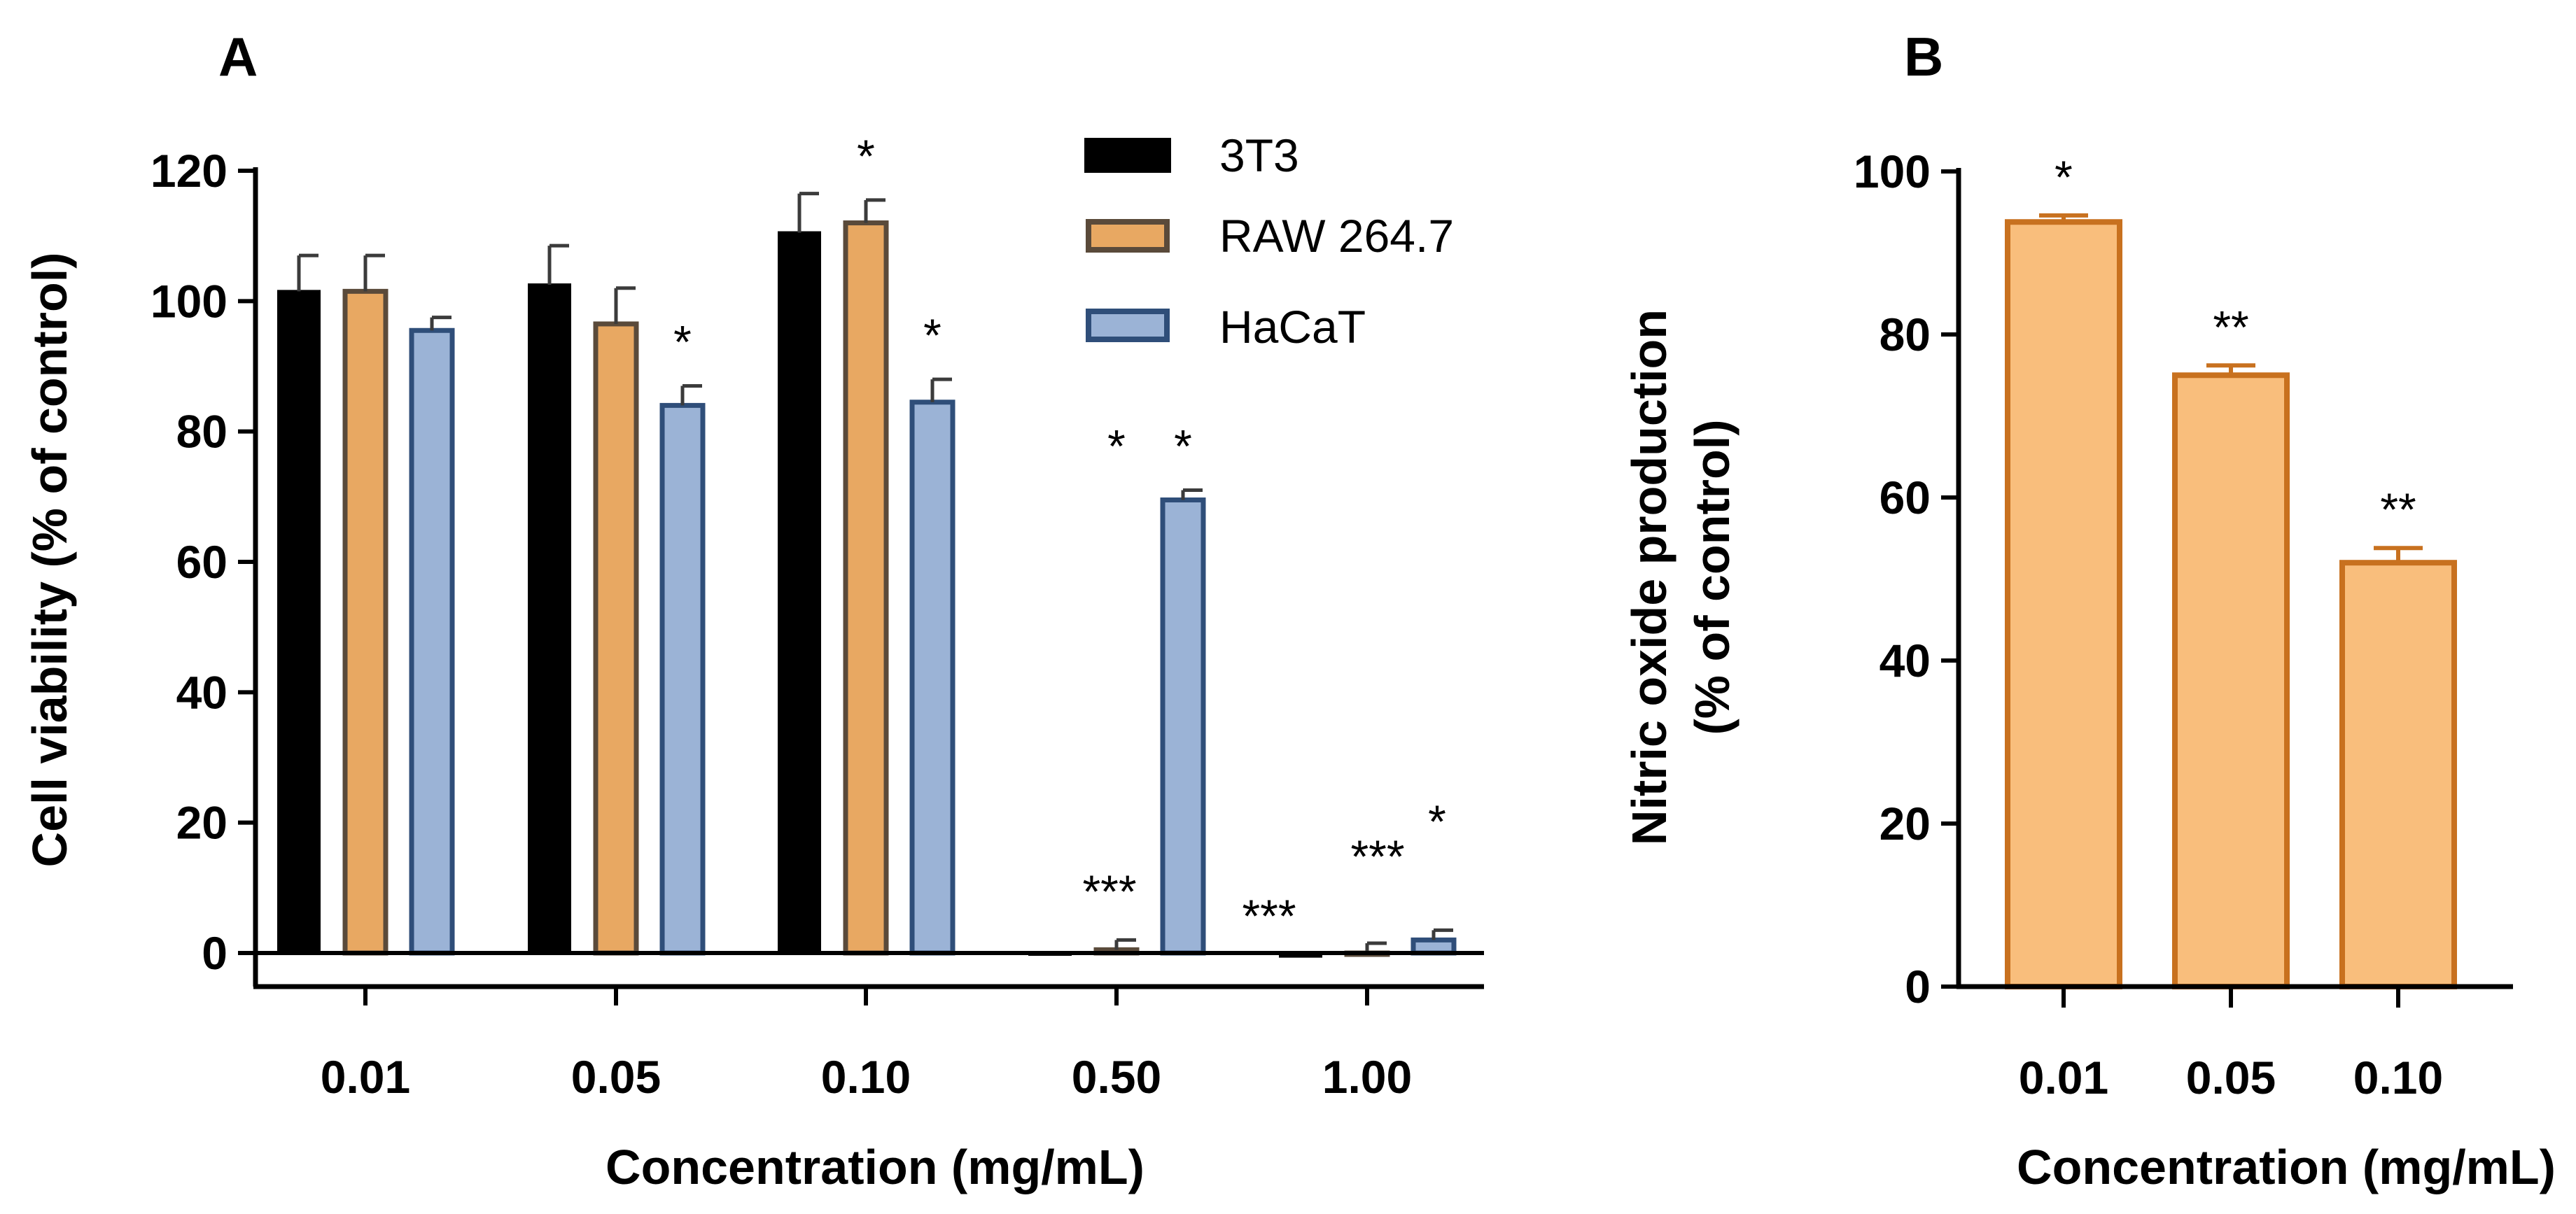 The width and height of the screenshot is (2576, 1214). I want to click on panel-a-y-tick-label-40: 40, so click(201, 692).